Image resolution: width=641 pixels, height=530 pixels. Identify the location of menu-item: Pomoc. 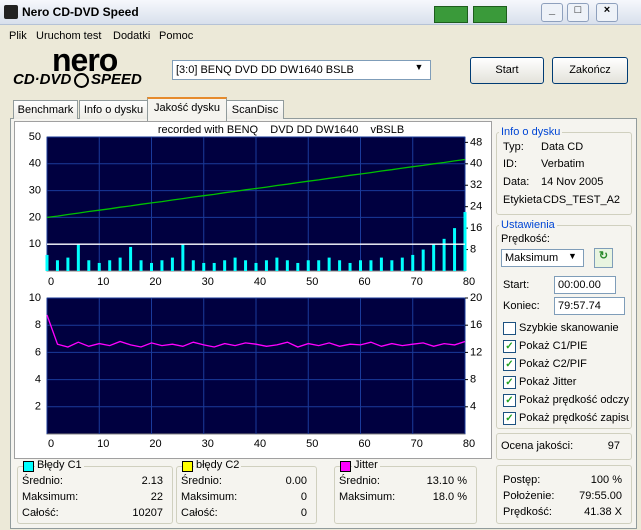
(176, 36).